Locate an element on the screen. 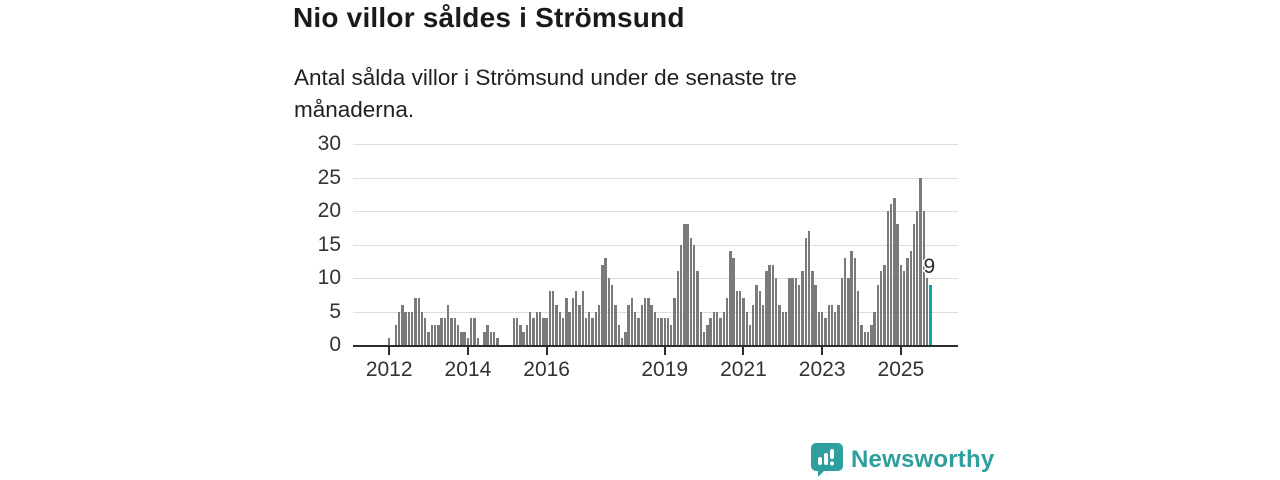 The height and width of the screenshot is (480, 1280). y-axis-label: 10 is located at coordinates (329, 277).